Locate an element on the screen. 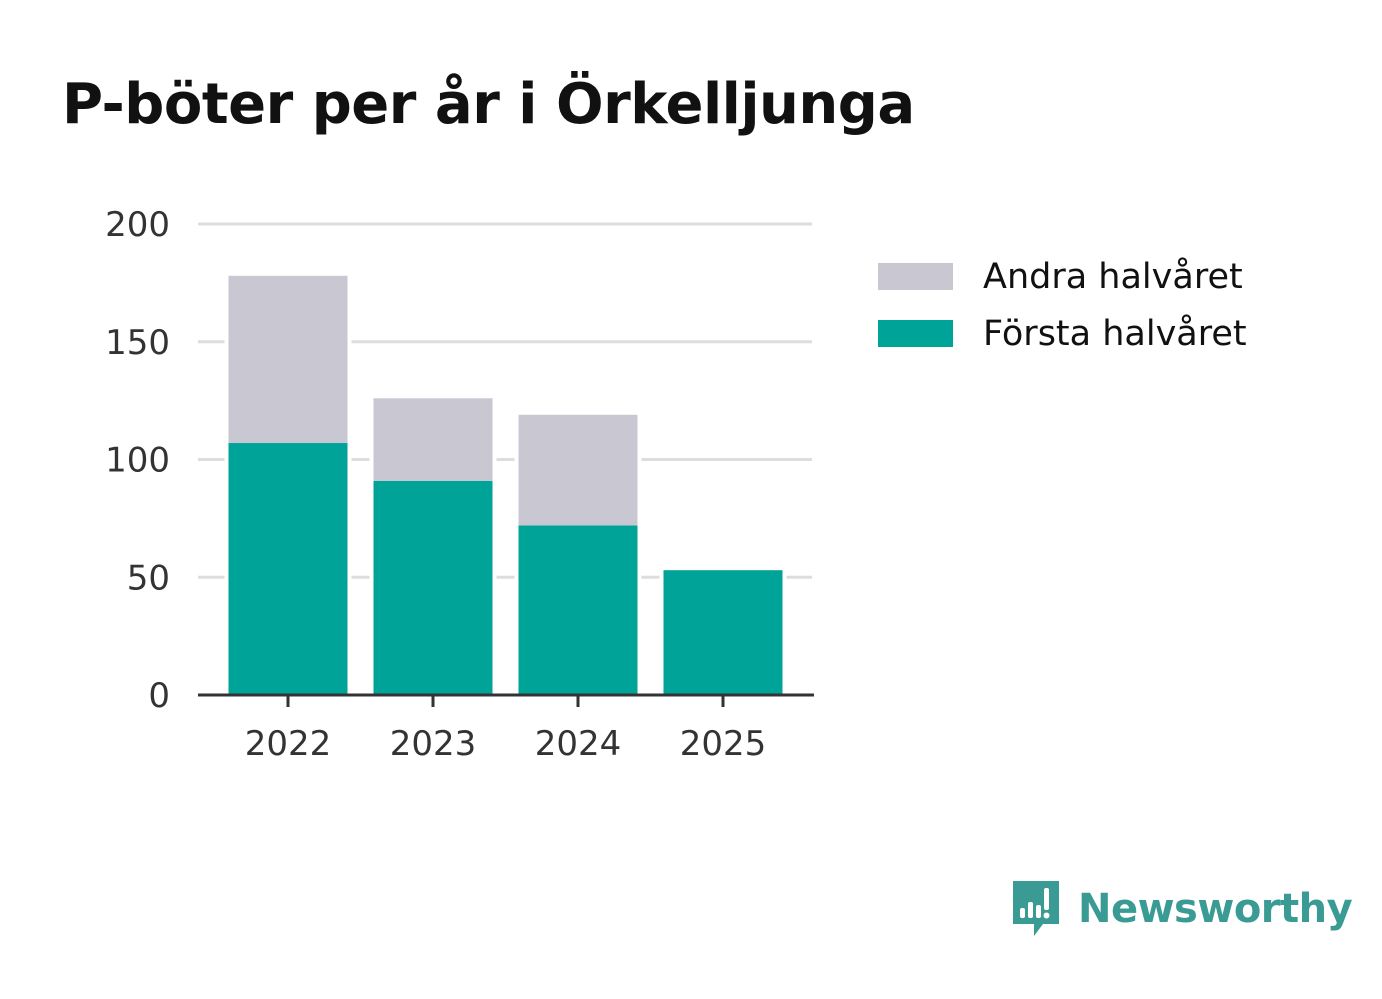 The image size is (1382, 999). y-tick-label-200: 200 is located at coordinates (137, 225).